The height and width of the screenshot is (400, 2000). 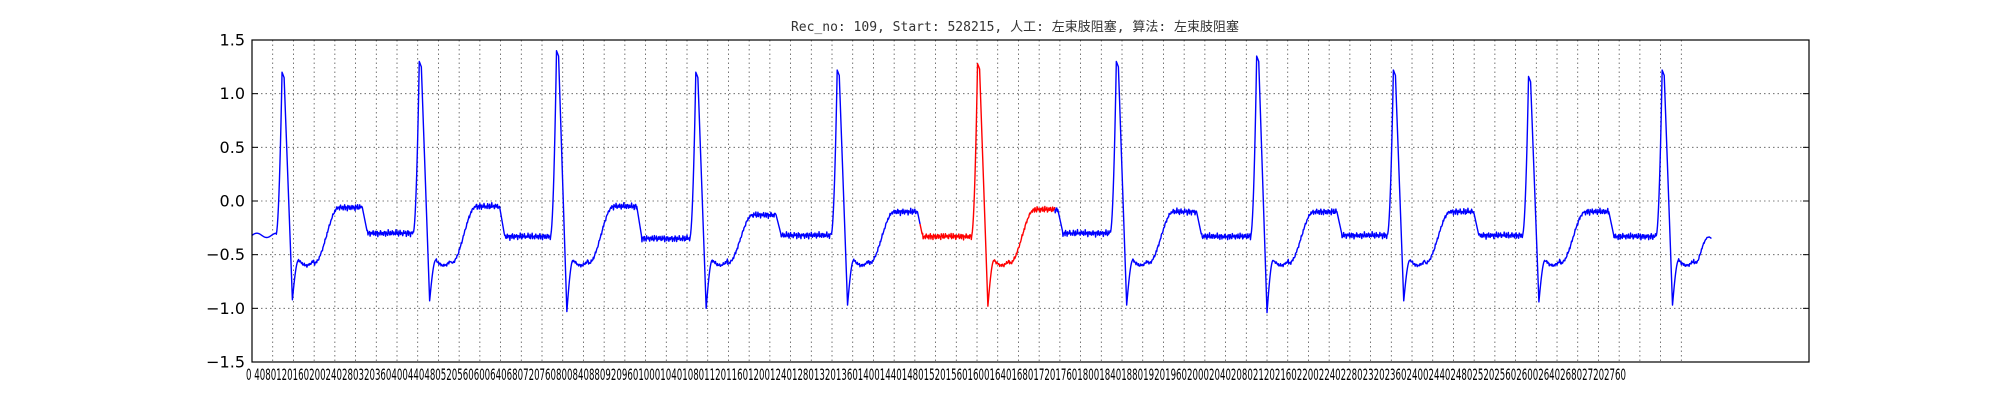 I want to click on ecg-trace-highlight, so click(x=987, y=184).